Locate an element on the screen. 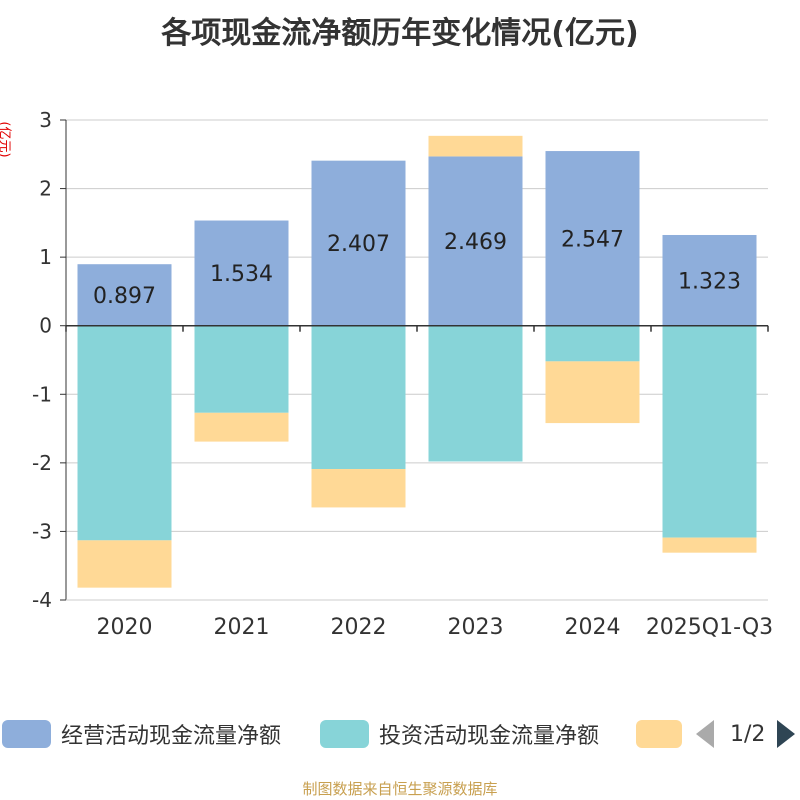  legend-prev-arrow-icon is located at coordinates (705, 734).